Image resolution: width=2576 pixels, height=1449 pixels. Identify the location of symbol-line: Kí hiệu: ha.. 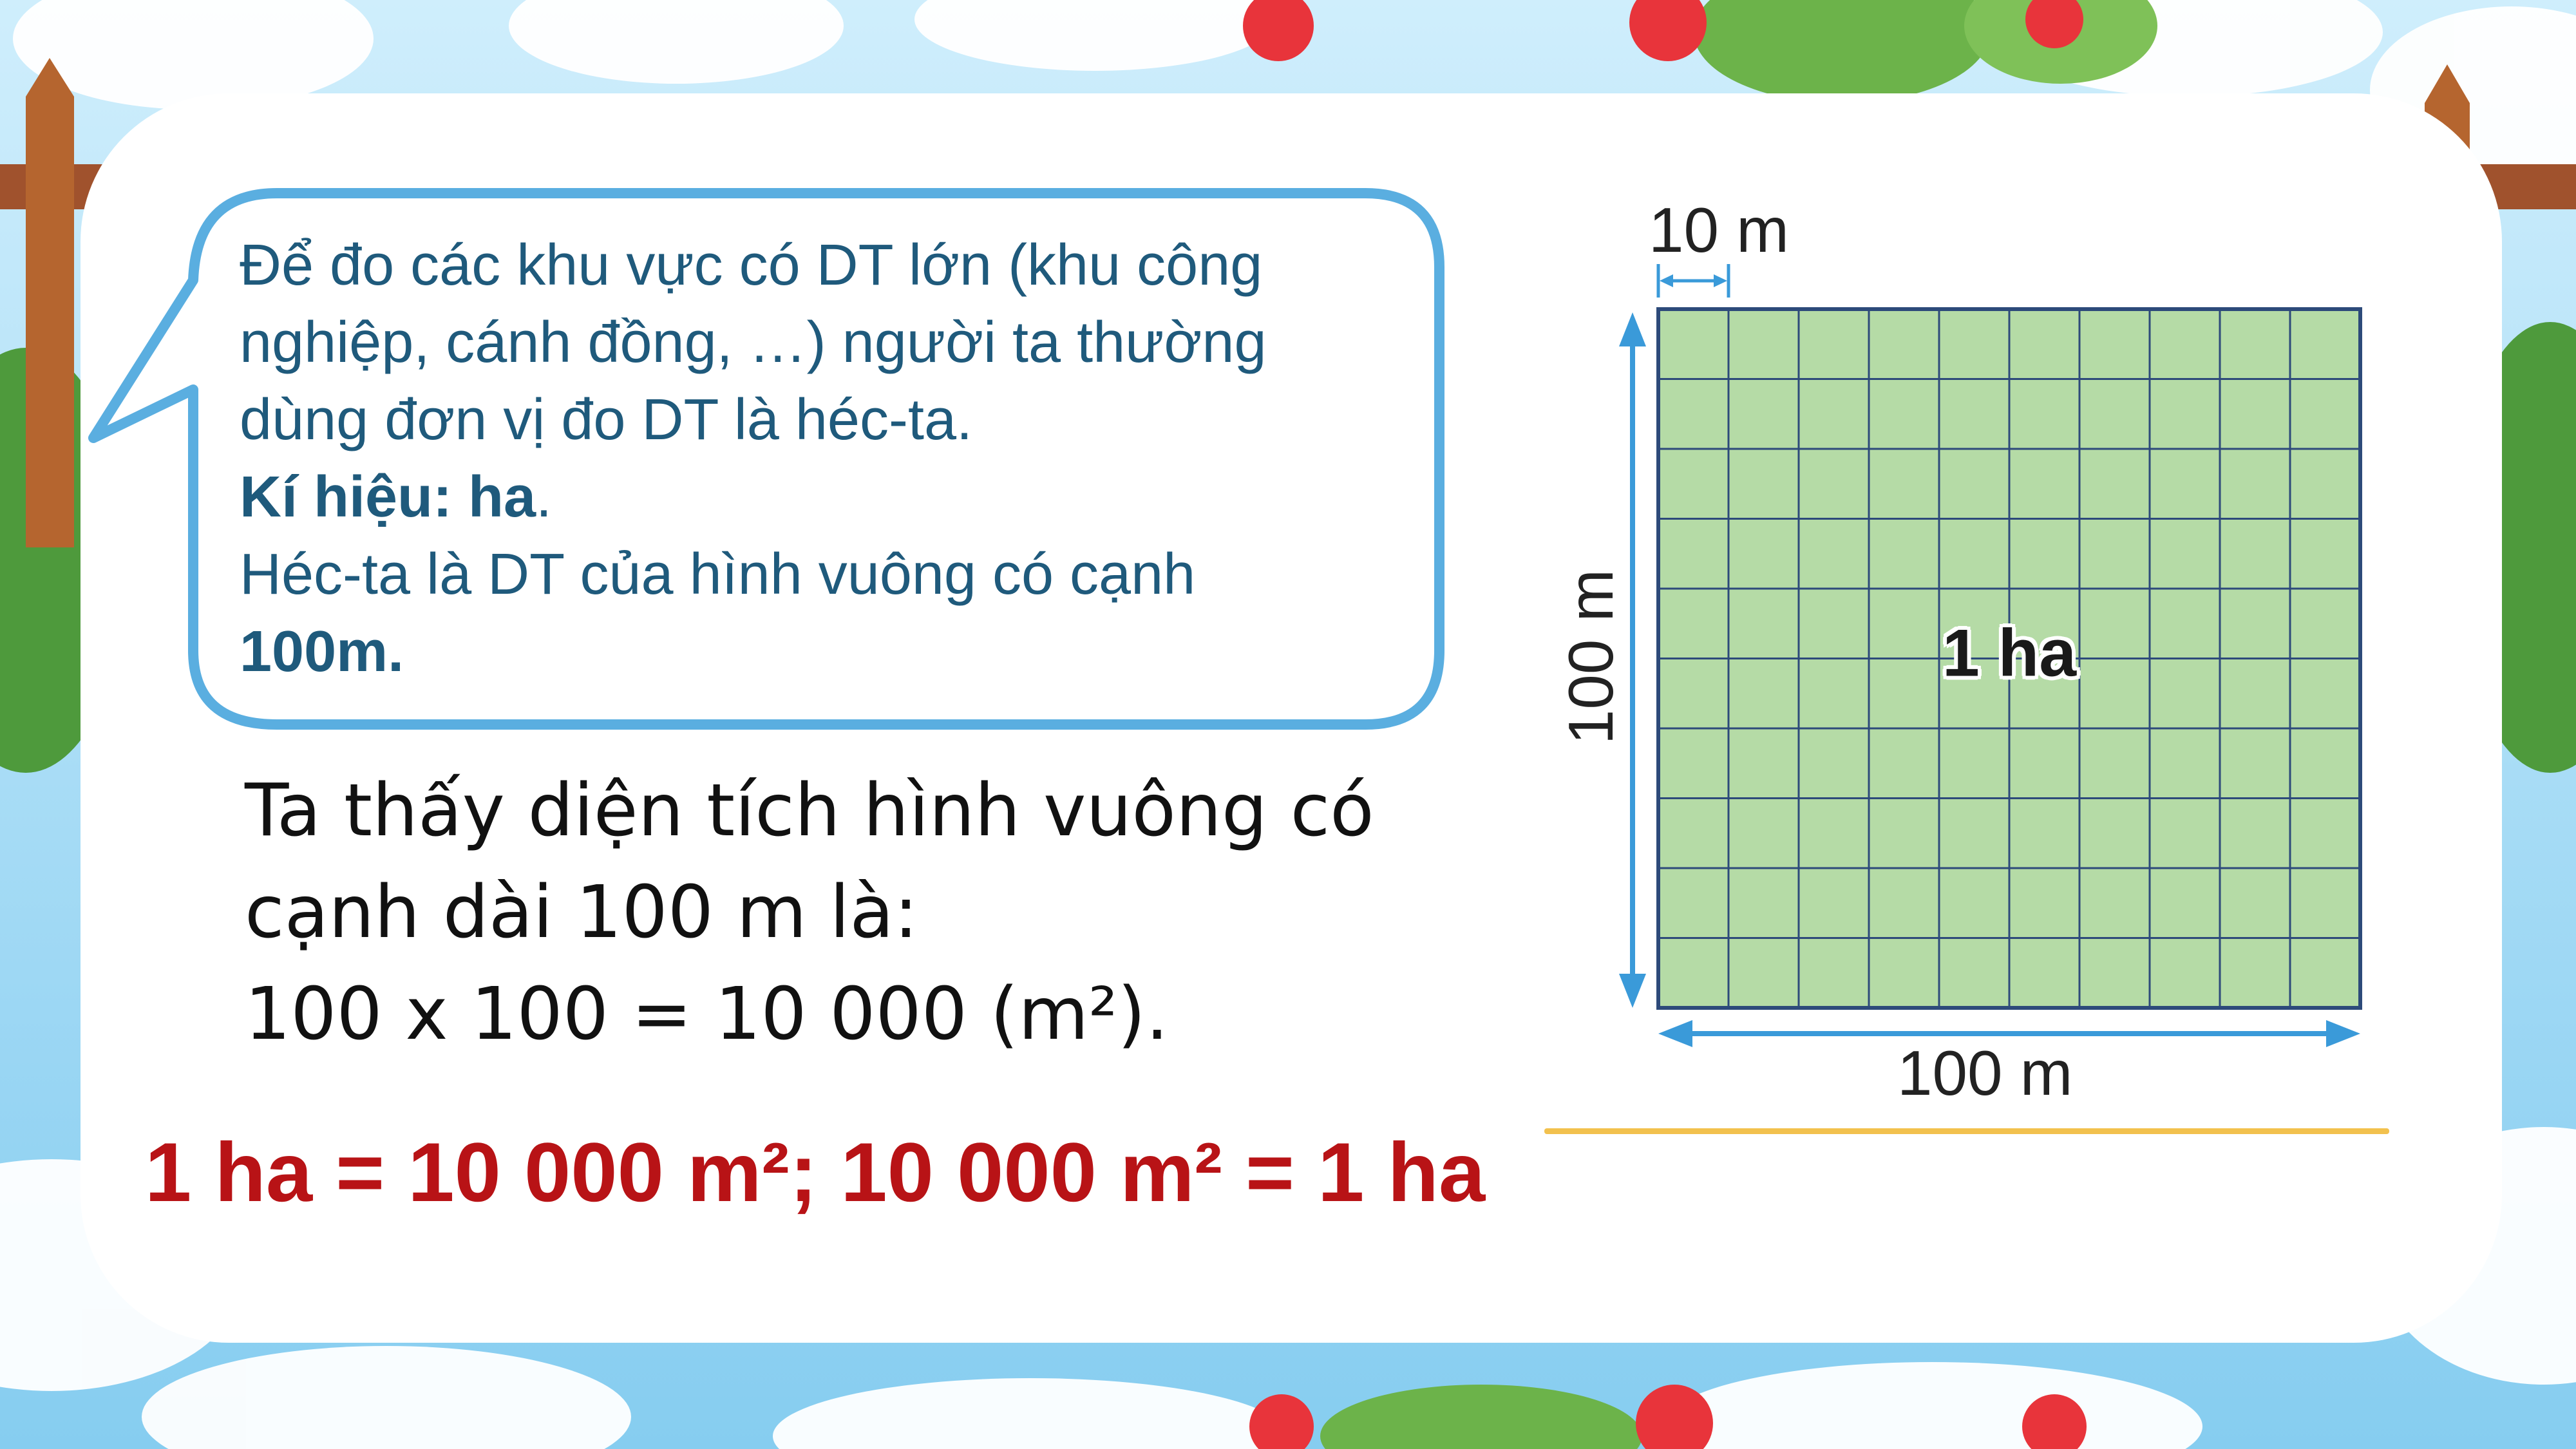
(826, 497).